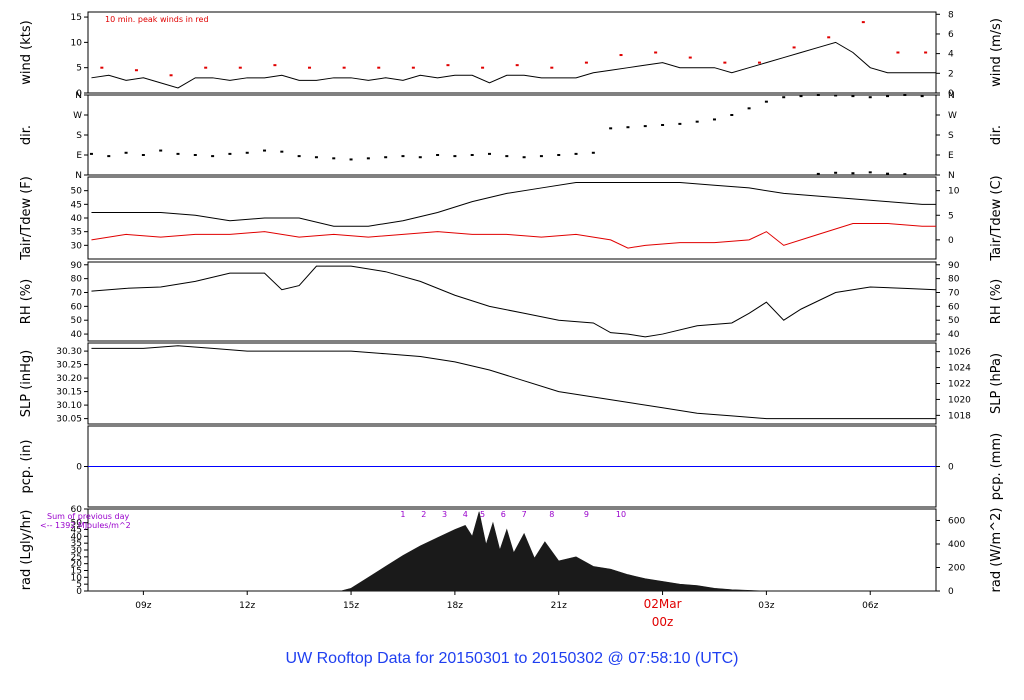  I want to click on pcp-left-tick-label: 0, so click(79, 468).